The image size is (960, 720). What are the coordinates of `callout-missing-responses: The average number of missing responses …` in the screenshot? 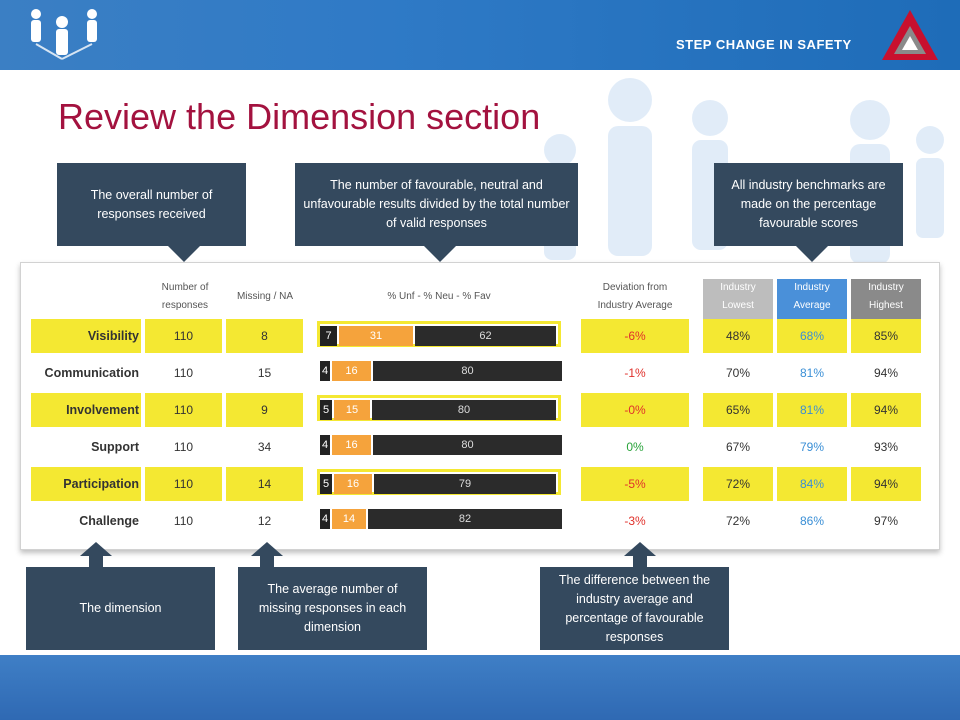 It's located at (332, 608).